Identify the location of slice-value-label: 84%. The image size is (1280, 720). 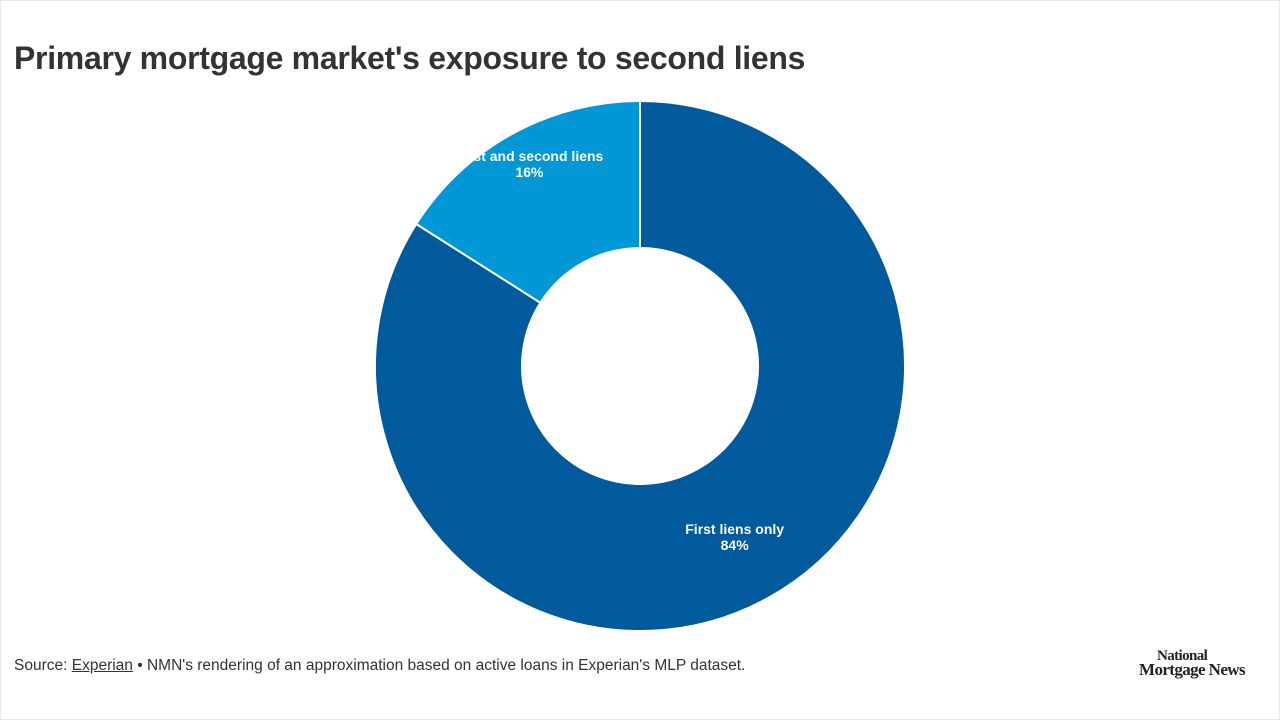
(735, 545).